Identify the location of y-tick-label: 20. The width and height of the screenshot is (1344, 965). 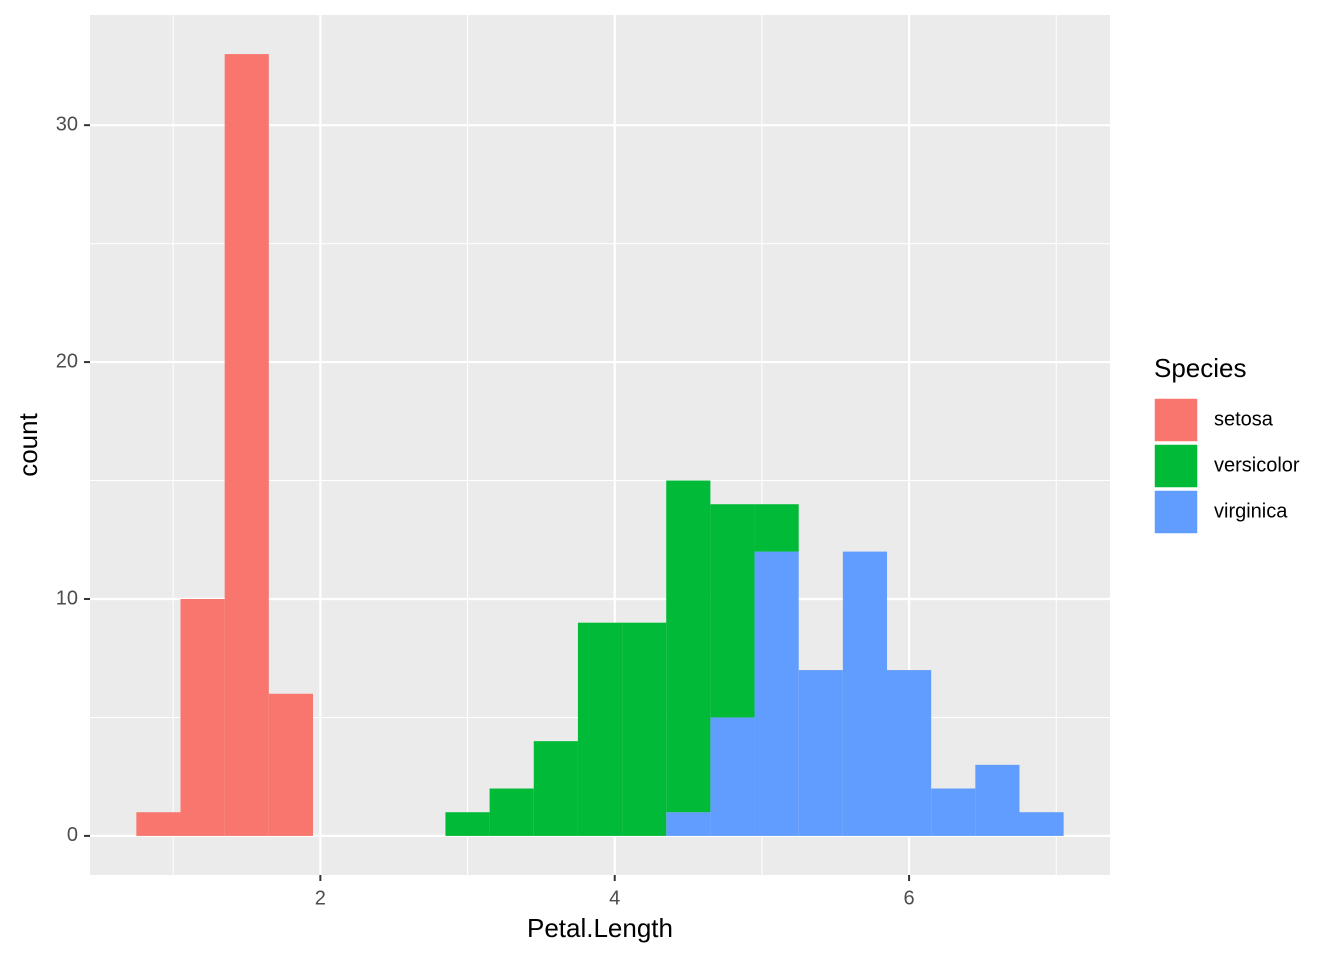
(67, 361).